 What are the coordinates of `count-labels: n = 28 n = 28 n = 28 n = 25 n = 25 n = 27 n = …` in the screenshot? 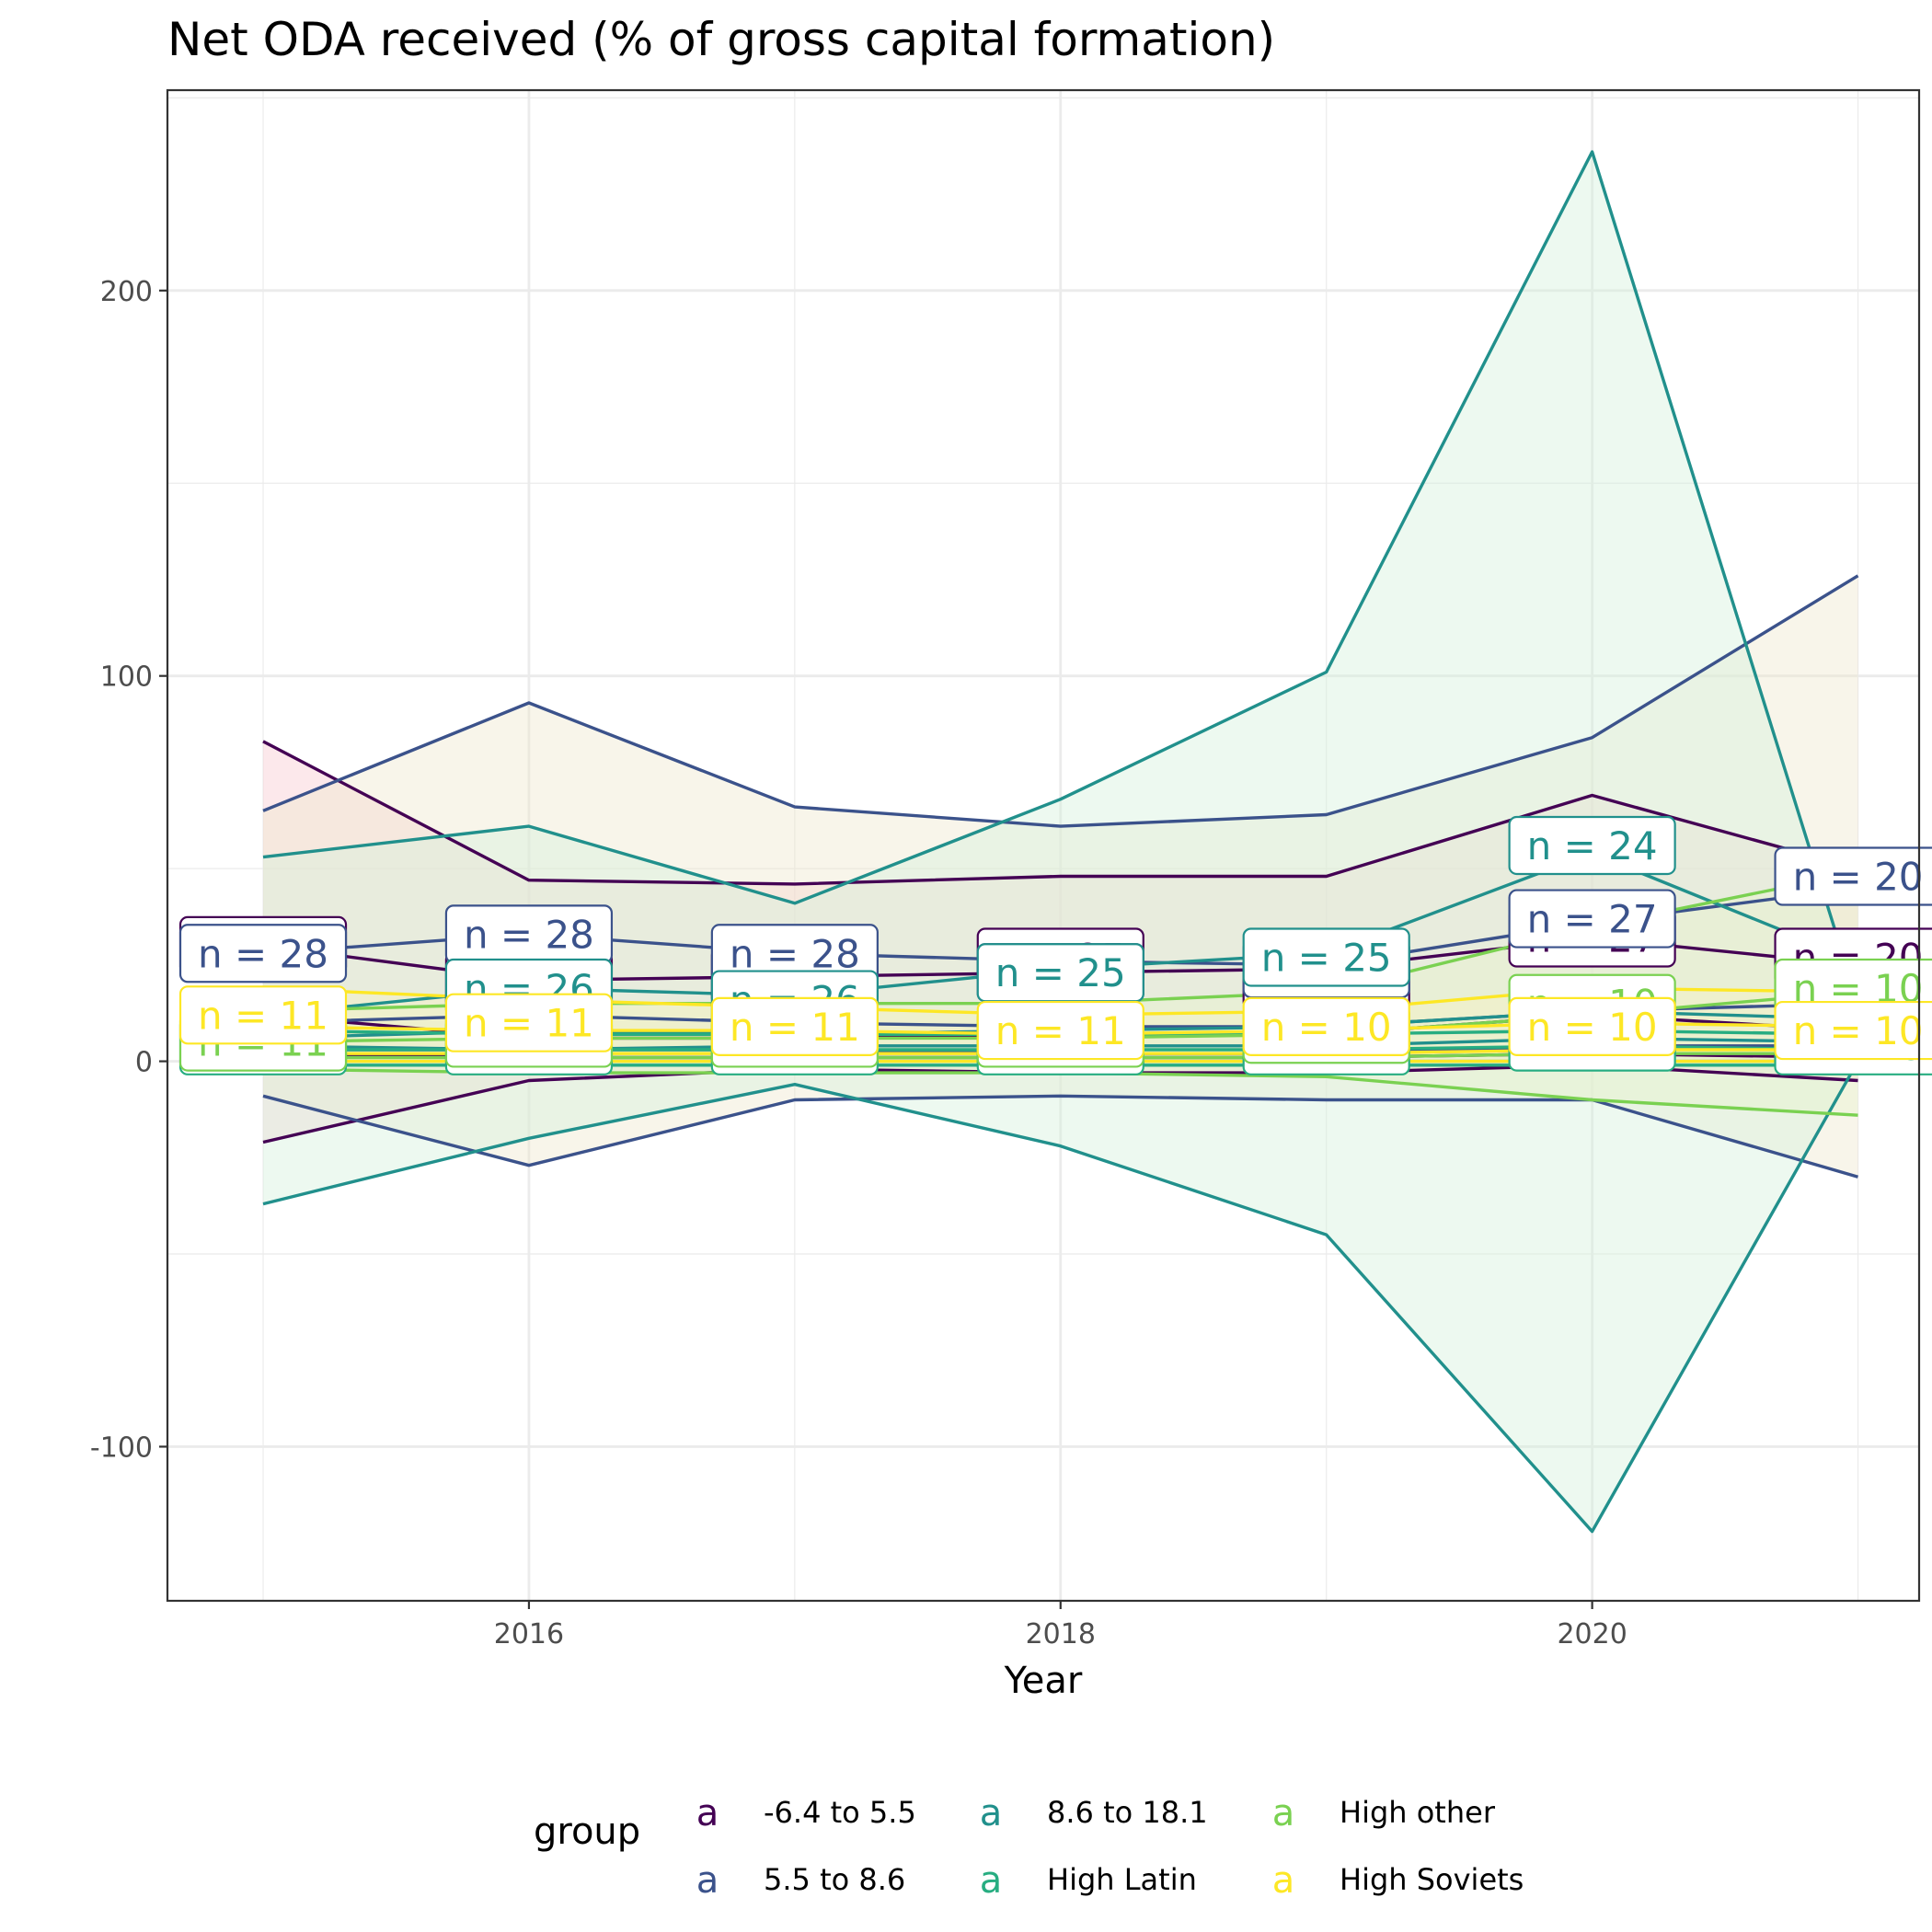 It's located at (1055, 945).